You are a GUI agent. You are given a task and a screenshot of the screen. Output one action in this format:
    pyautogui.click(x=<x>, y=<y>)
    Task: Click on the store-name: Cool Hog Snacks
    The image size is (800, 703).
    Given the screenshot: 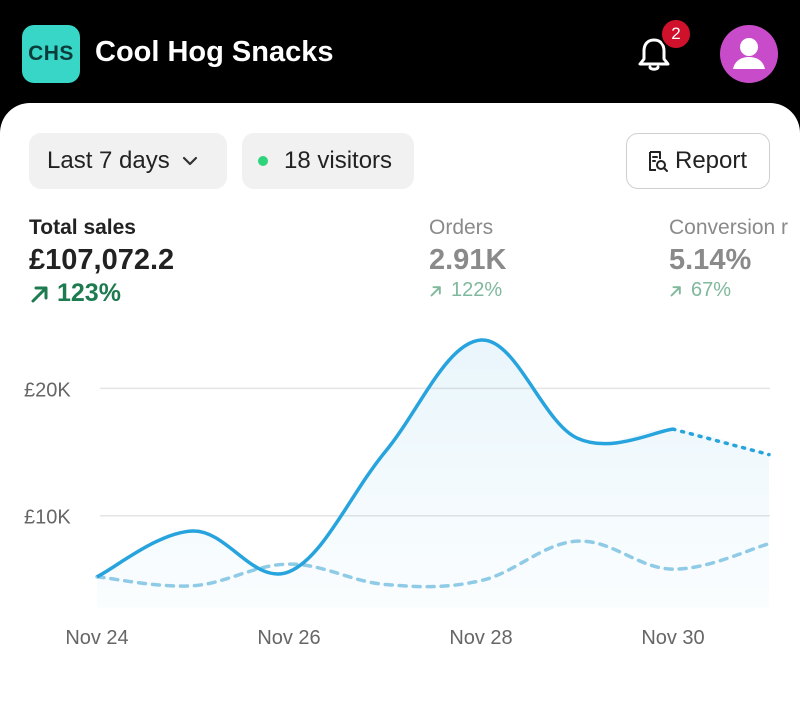 What is the action you would take?
    pyautogui.click(x=214, y=52)
    